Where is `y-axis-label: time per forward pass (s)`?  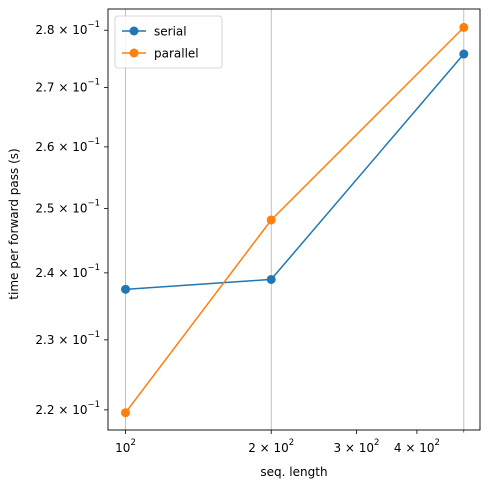
y-axis-label: time per forward pass (s) is located at coordinates (14, 223).